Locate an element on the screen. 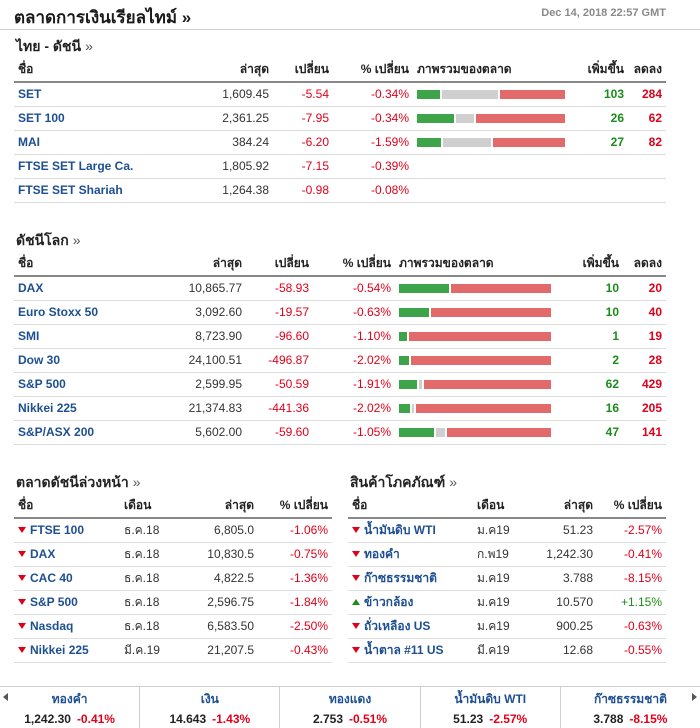 This screenshot has height=728, width=700. table-row: FTSE SET Shariah 1,264.38 -0.98 -0.08% is located at coordinates (340, 190).